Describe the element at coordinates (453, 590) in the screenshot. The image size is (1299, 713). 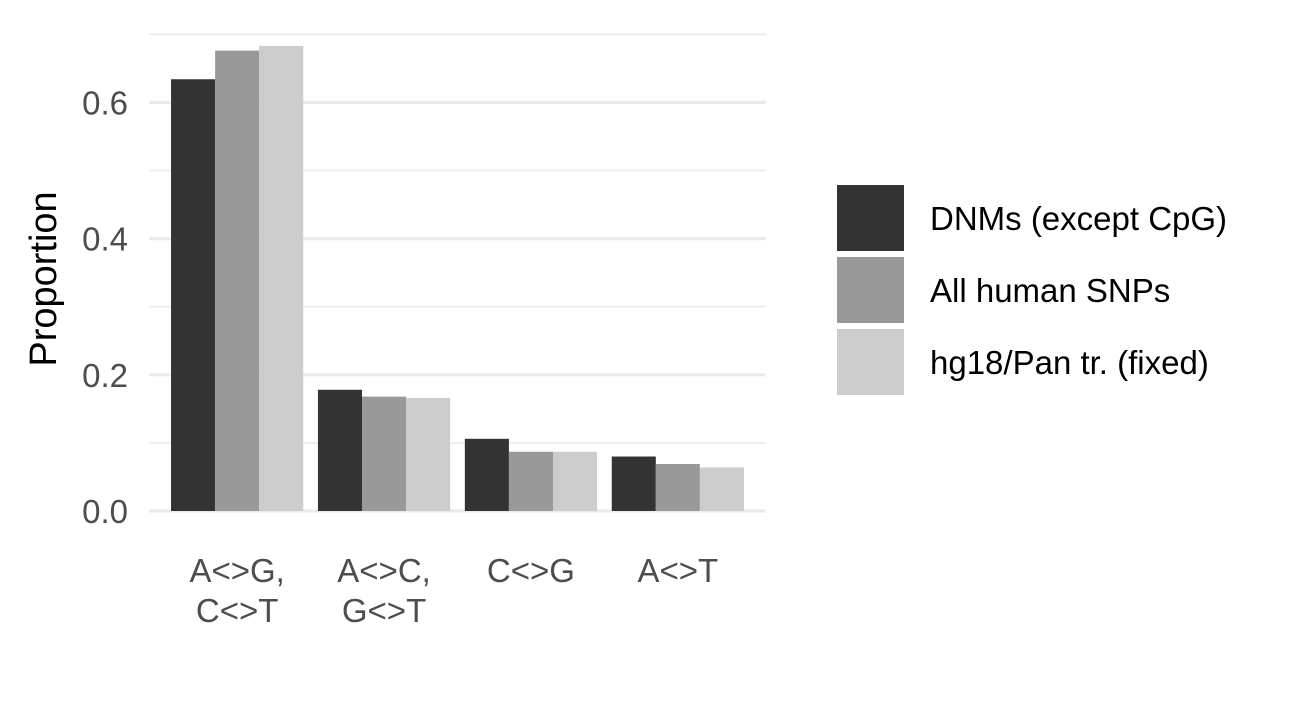
I see `x-axis-ticks: A<>G, C<>T A<>C, G<>T C<>G A<>T` at that location.